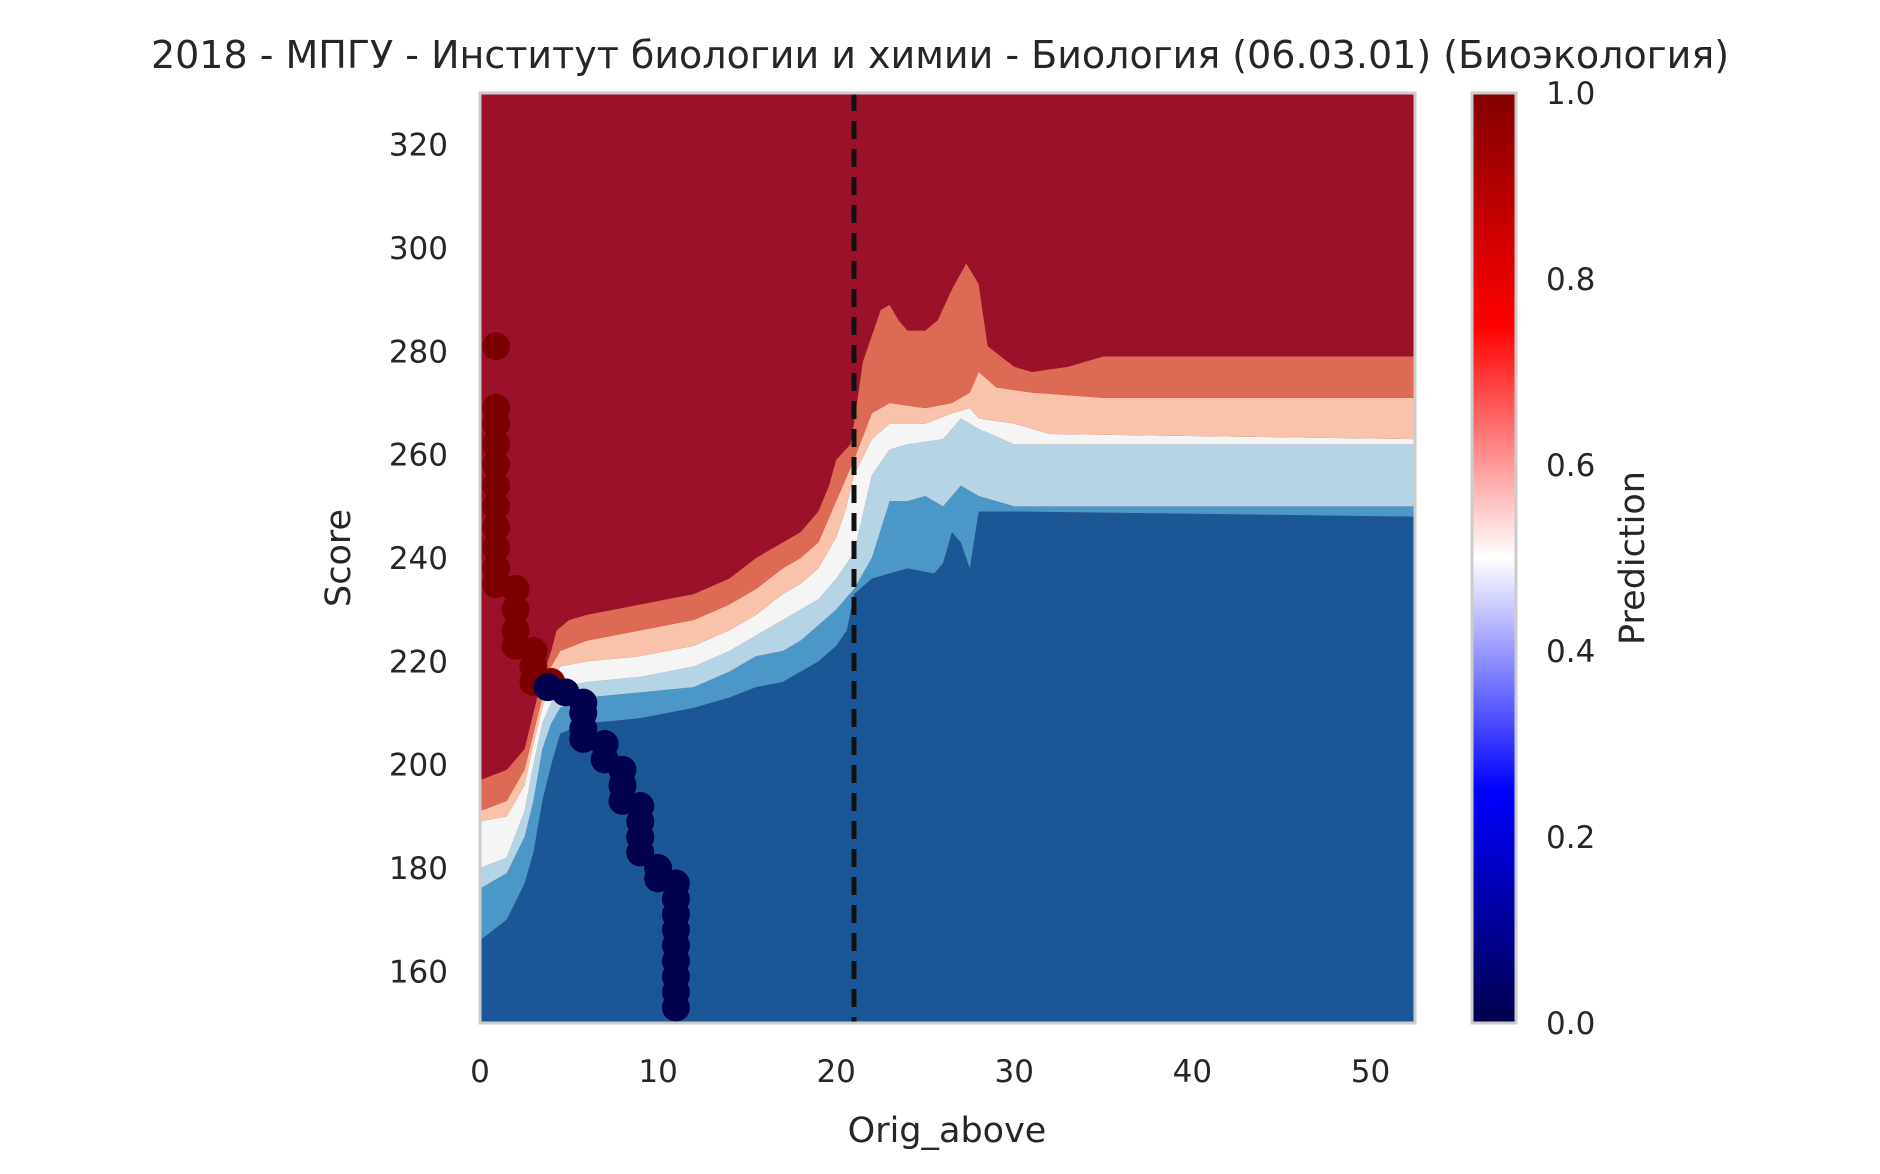 The image size is (1880, 1174). I want to click on x-tick-label: 10, so click(657, 1072).